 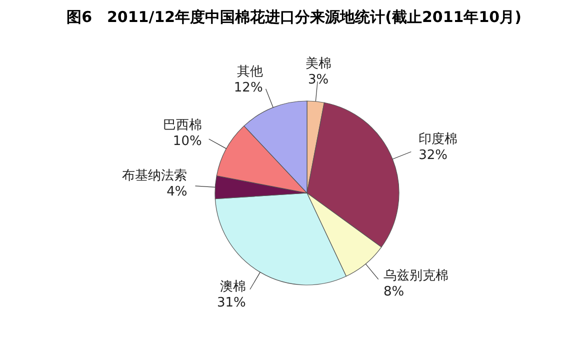 What do you see at coordinates (318, 64) in the screenshot?
I see `slice-label: 美棉` at bounding box center [318, 64].